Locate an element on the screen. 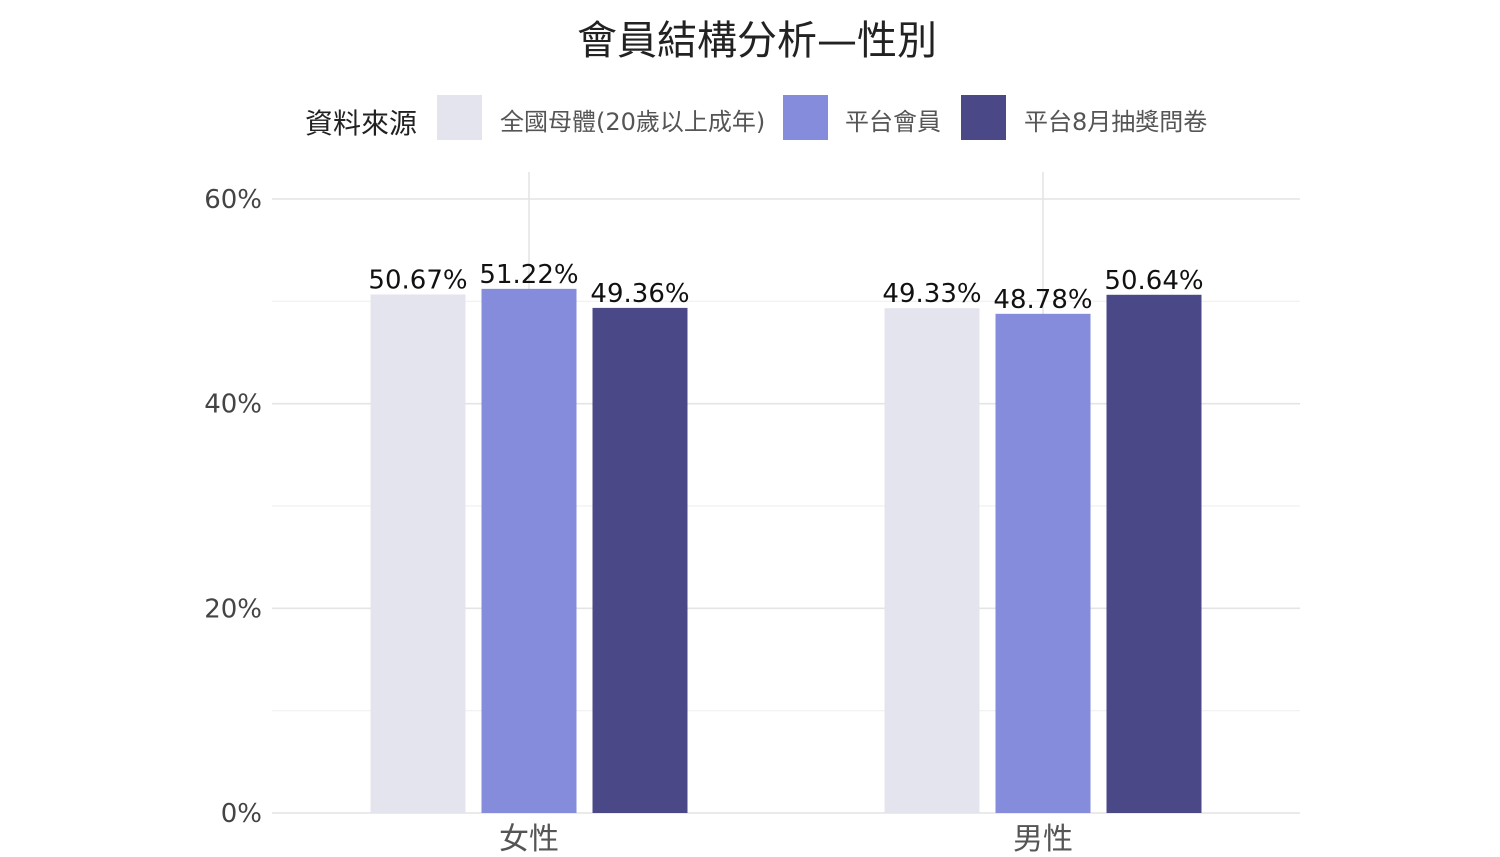 This screenshot has width=1500, height=857. y-tick-label: 20% is located at coordinates (233, 609).